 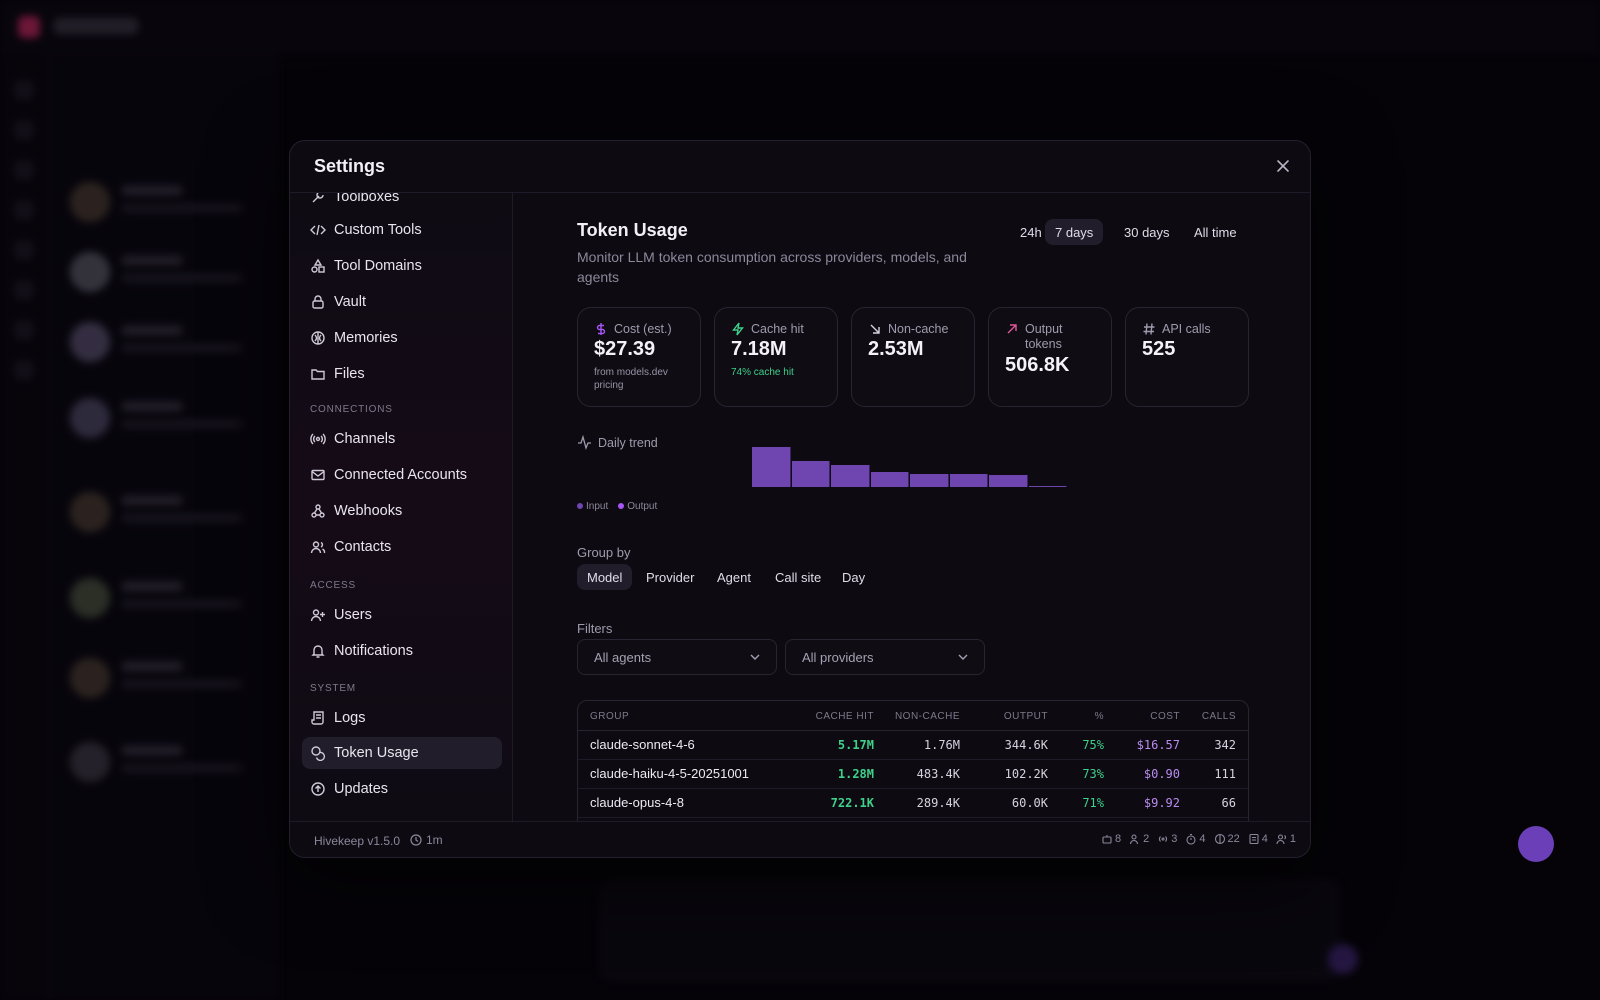 I want to click on range-7-days: 7 days, so click(x=1074, y=232).